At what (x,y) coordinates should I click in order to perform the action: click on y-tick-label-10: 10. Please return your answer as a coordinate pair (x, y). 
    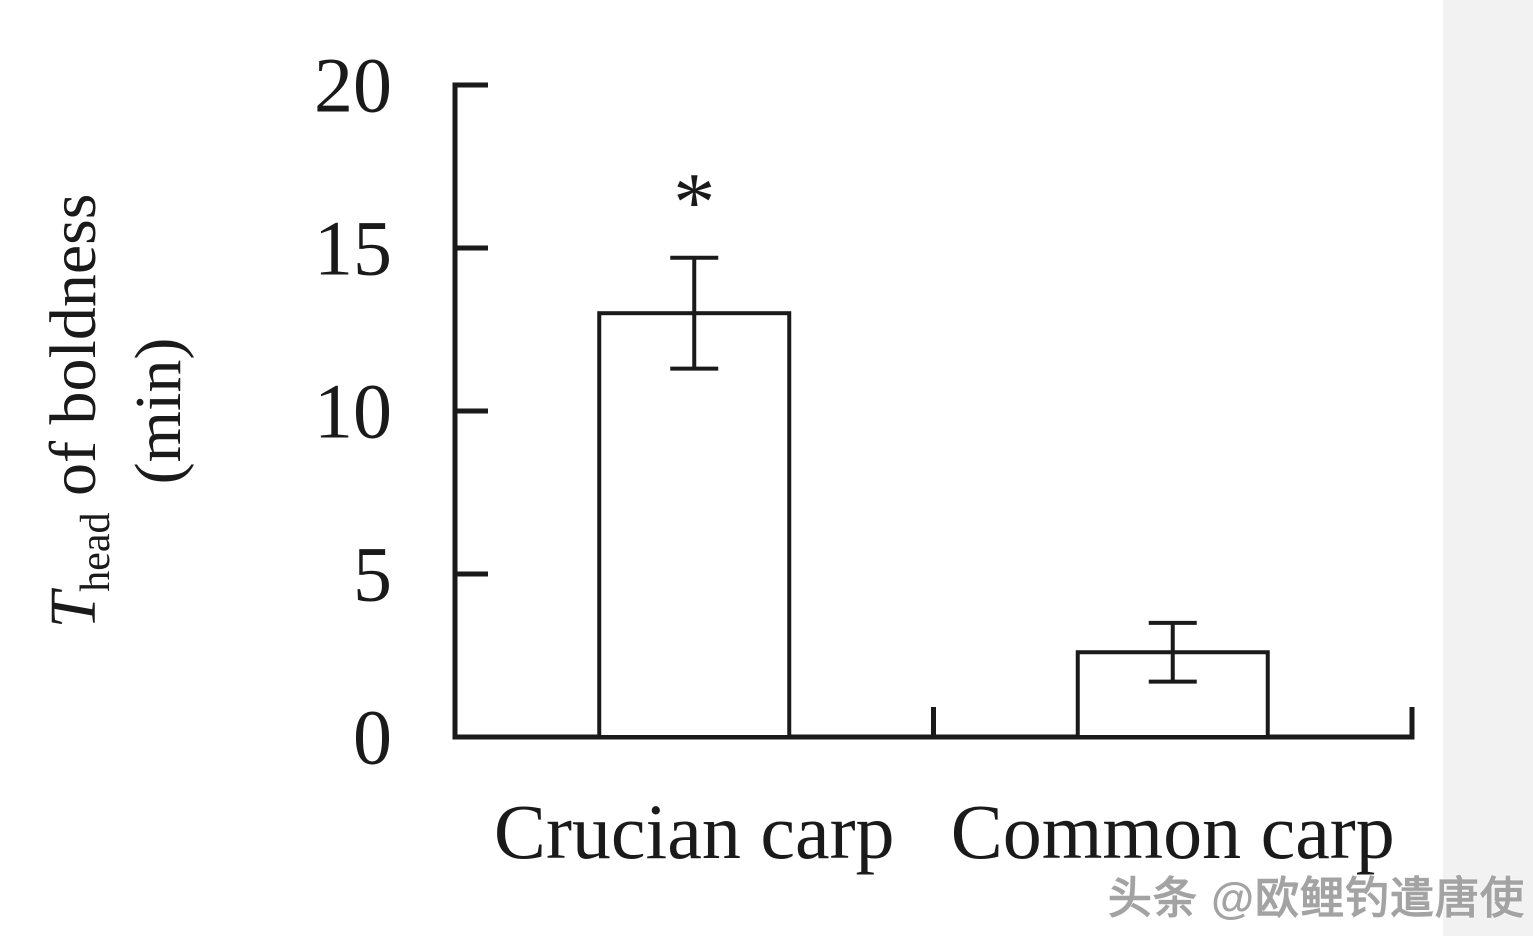
    Looking at the image, I should click on (353, 411).